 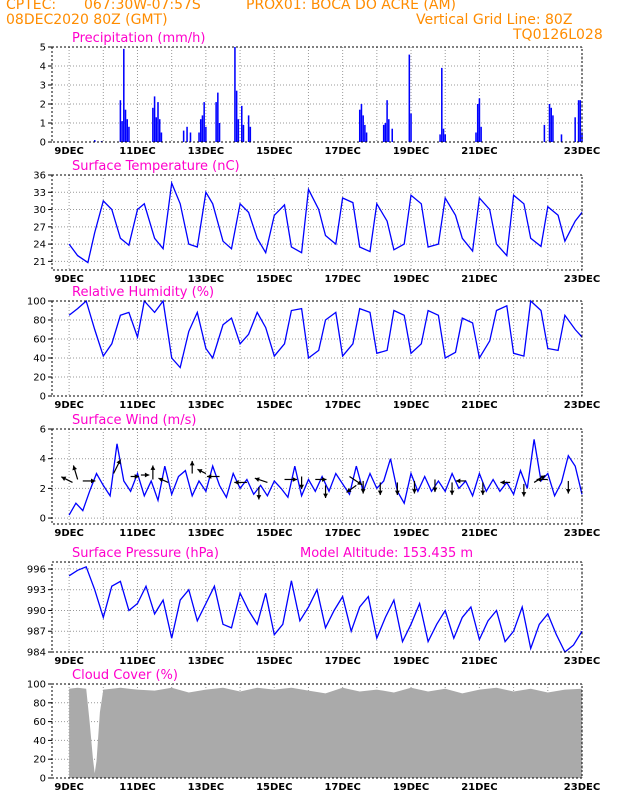 I want to click on cloud-area, so click(x=326, y=732).